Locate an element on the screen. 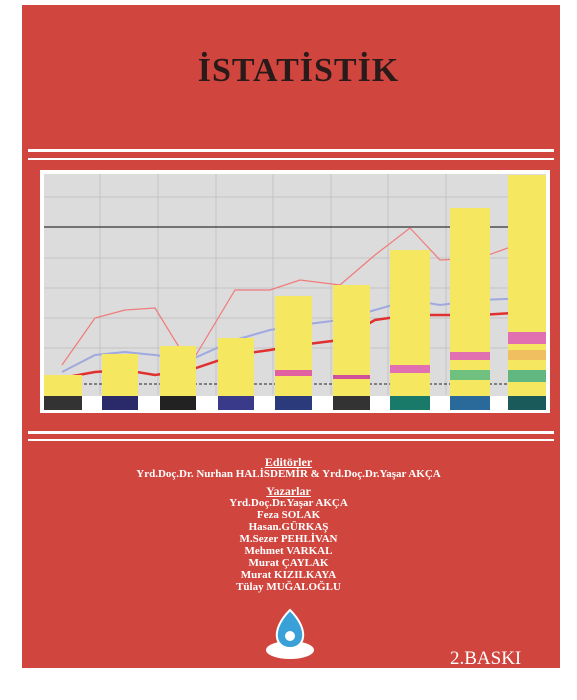  author-name: Tülay MUĞALOĞLU is located at coordinates (288, 587).